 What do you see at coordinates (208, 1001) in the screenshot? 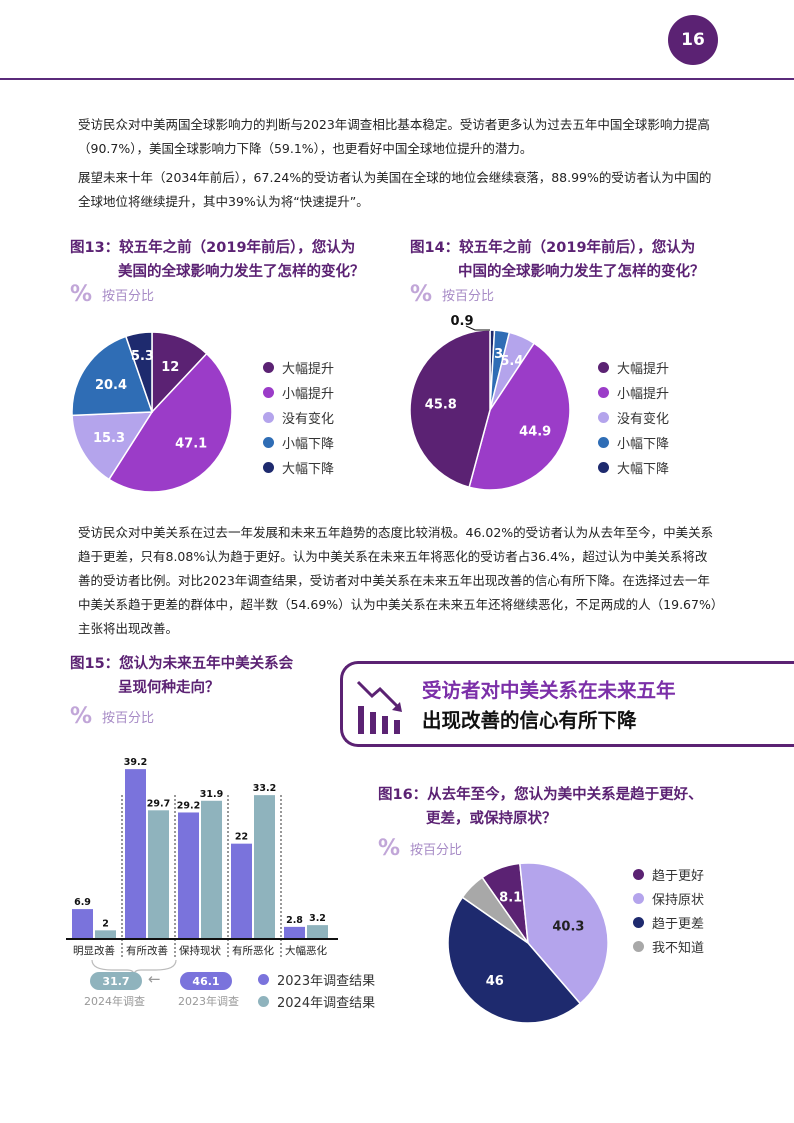
I see `improve-2023-label: 2023年调查` at bounding box center [208, 1001].